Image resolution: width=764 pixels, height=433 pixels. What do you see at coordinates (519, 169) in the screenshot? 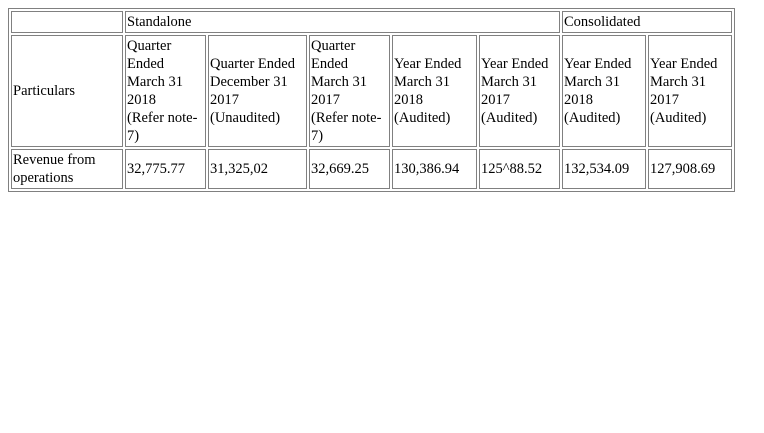
I see `table-cell: 125^88.52` at bounding box center [519, 169].